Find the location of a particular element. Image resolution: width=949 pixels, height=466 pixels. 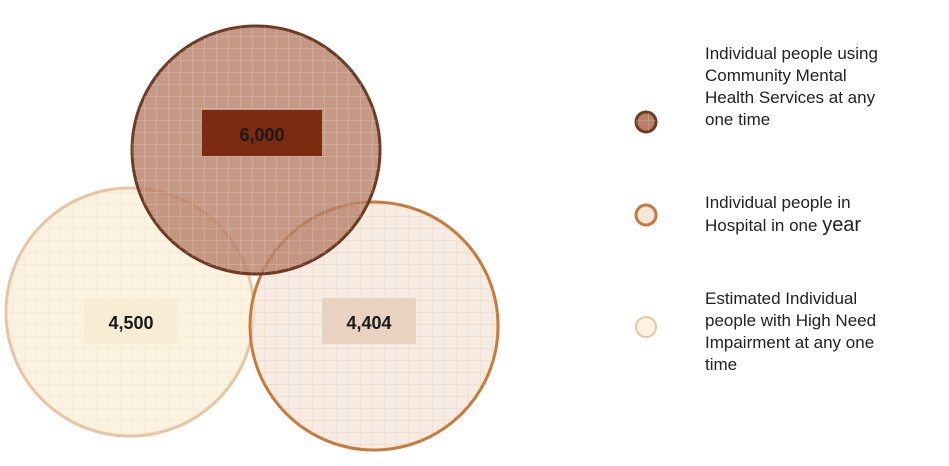

community-value-label: 6,000 is located at coordinates (262, 133).